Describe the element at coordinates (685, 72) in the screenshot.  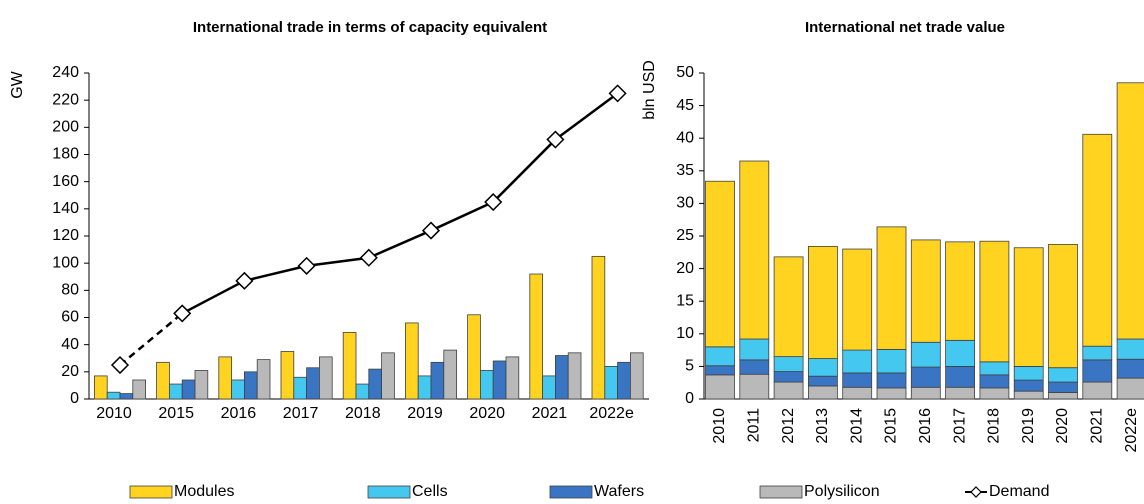
I see `y-tick-label: 50` at that location.